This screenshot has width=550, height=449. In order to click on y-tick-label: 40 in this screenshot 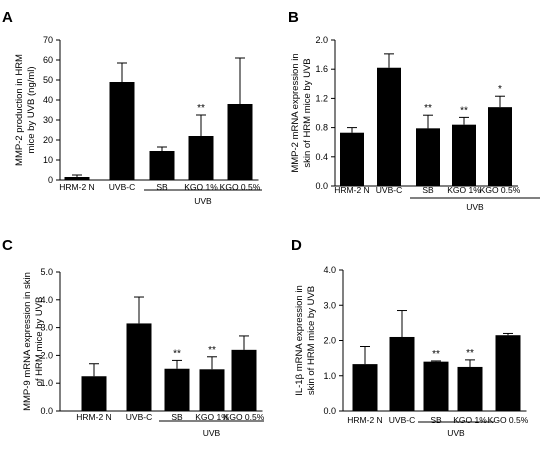, I will do `click(48, 100)`.